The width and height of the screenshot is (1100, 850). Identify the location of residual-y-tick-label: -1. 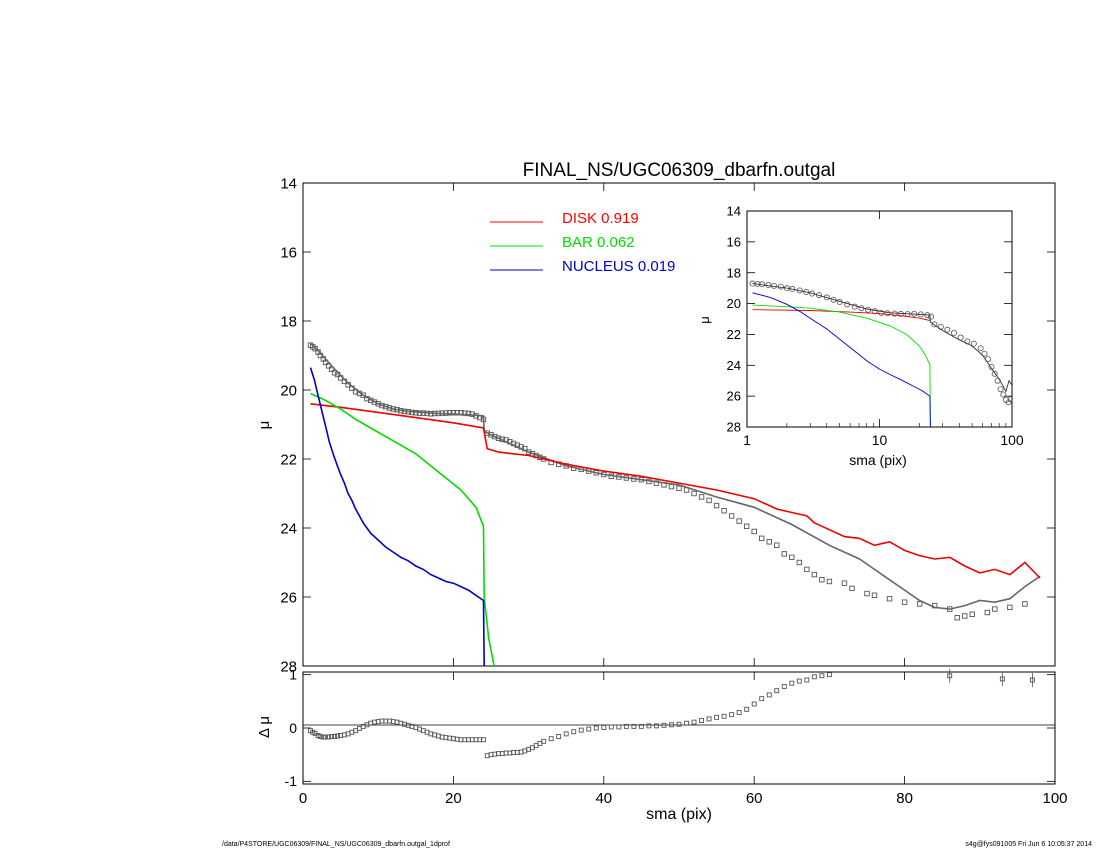
(291, 781).